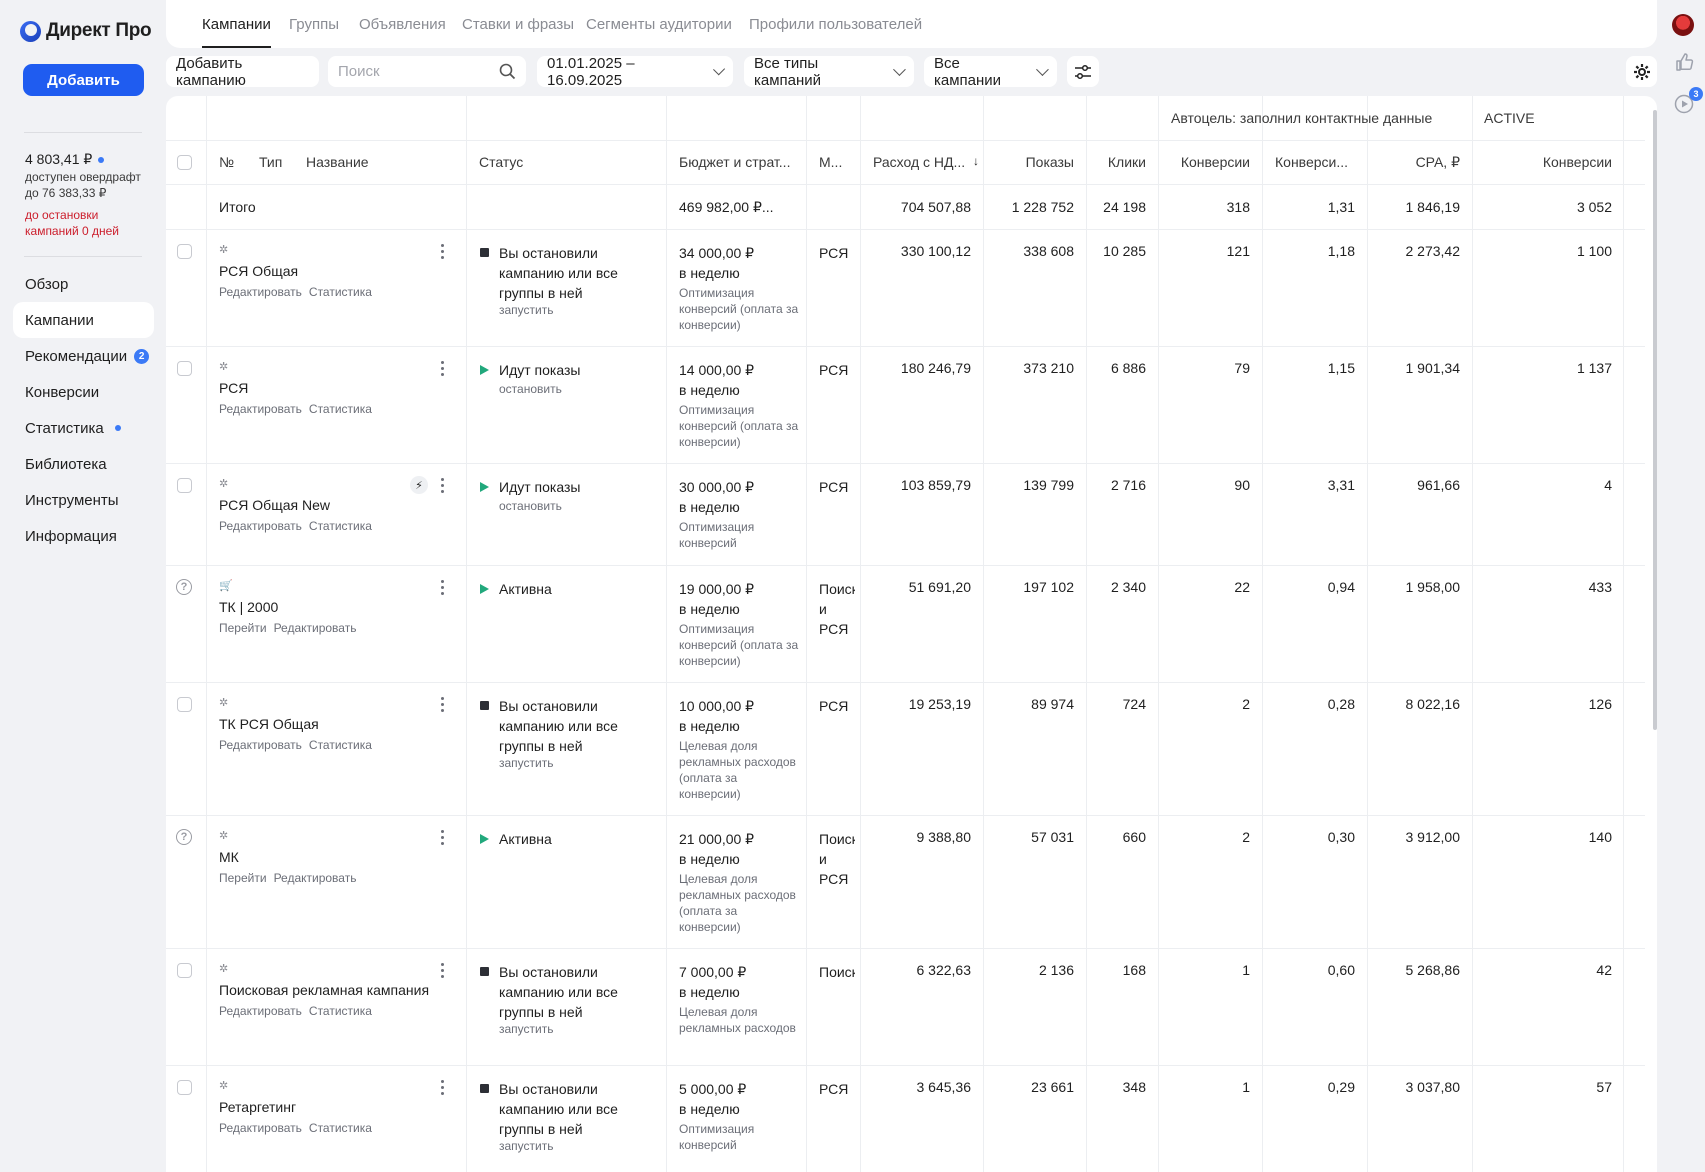 The image size is (1705, 1172). What do you see at coordinates (101, 159) in the screenshot?
I see `balance-dot-icon` at bounding box center [101, 159].